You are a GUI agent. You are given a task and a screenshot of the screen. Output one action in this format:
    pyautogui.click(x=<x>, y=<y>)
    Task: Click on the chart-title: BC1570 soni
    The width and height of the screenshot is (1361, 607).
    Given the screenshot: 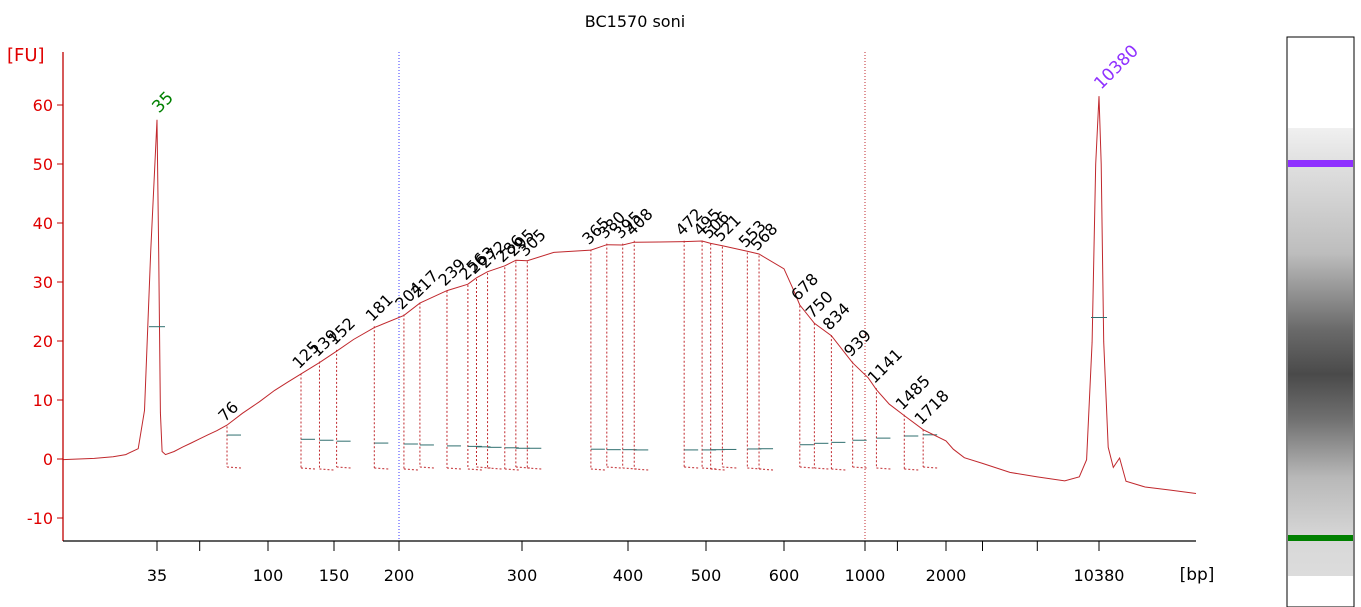 What is the action you would take?
    pyautogui.click(x=635, y=21)
    